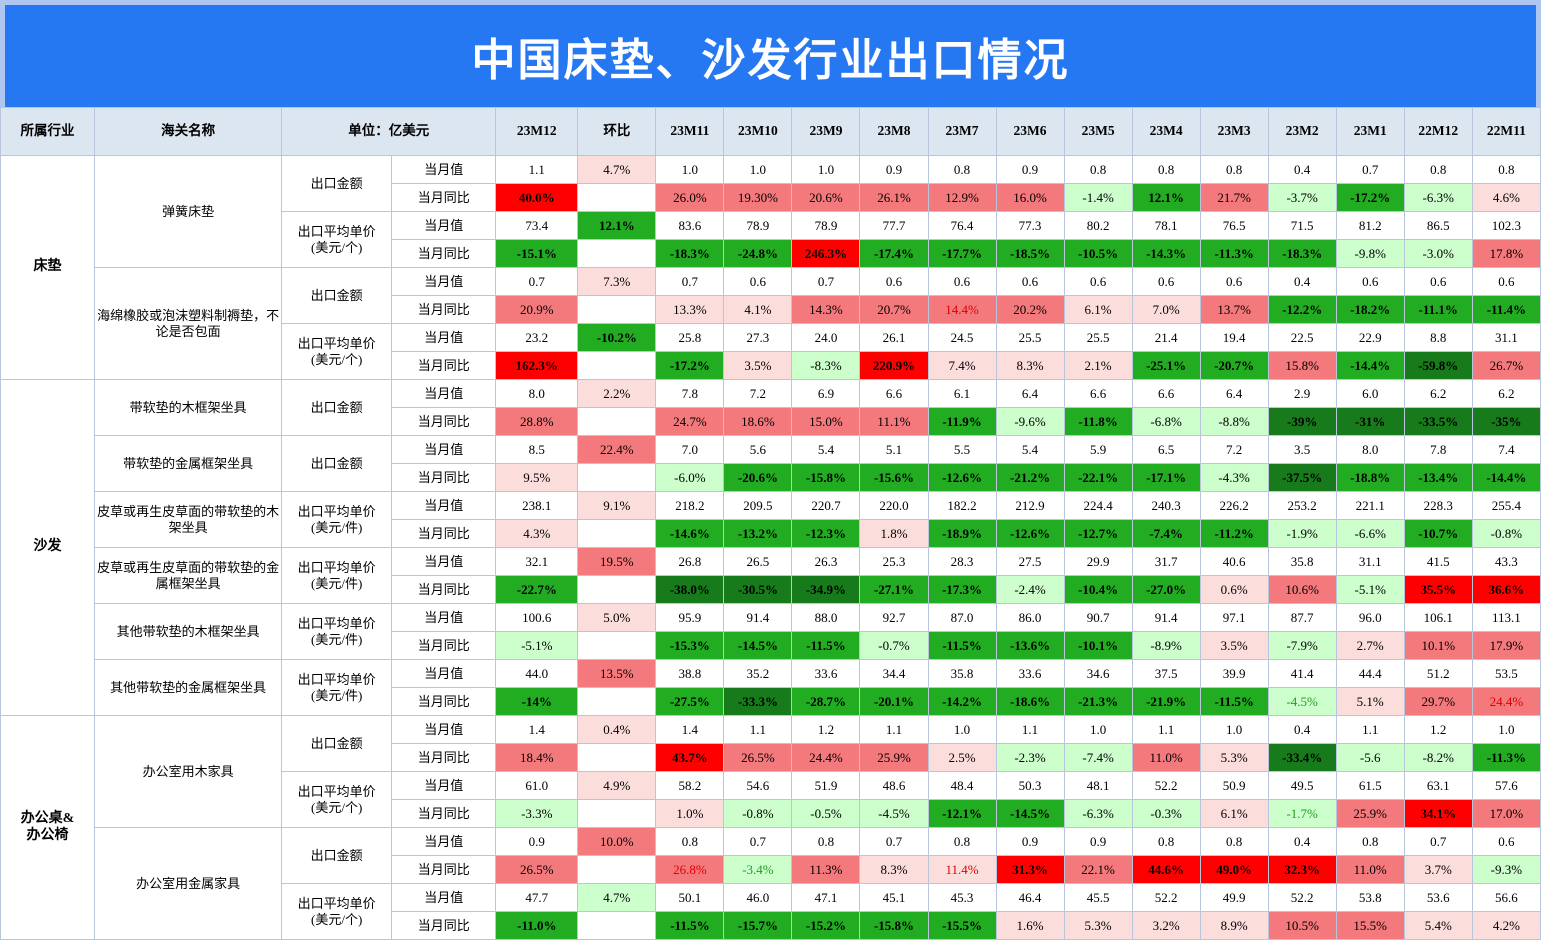 Image resolution: width=1541 pixels, height=941 pixels. I want to click on period-column-header: 23M2, so click(1302, 131).